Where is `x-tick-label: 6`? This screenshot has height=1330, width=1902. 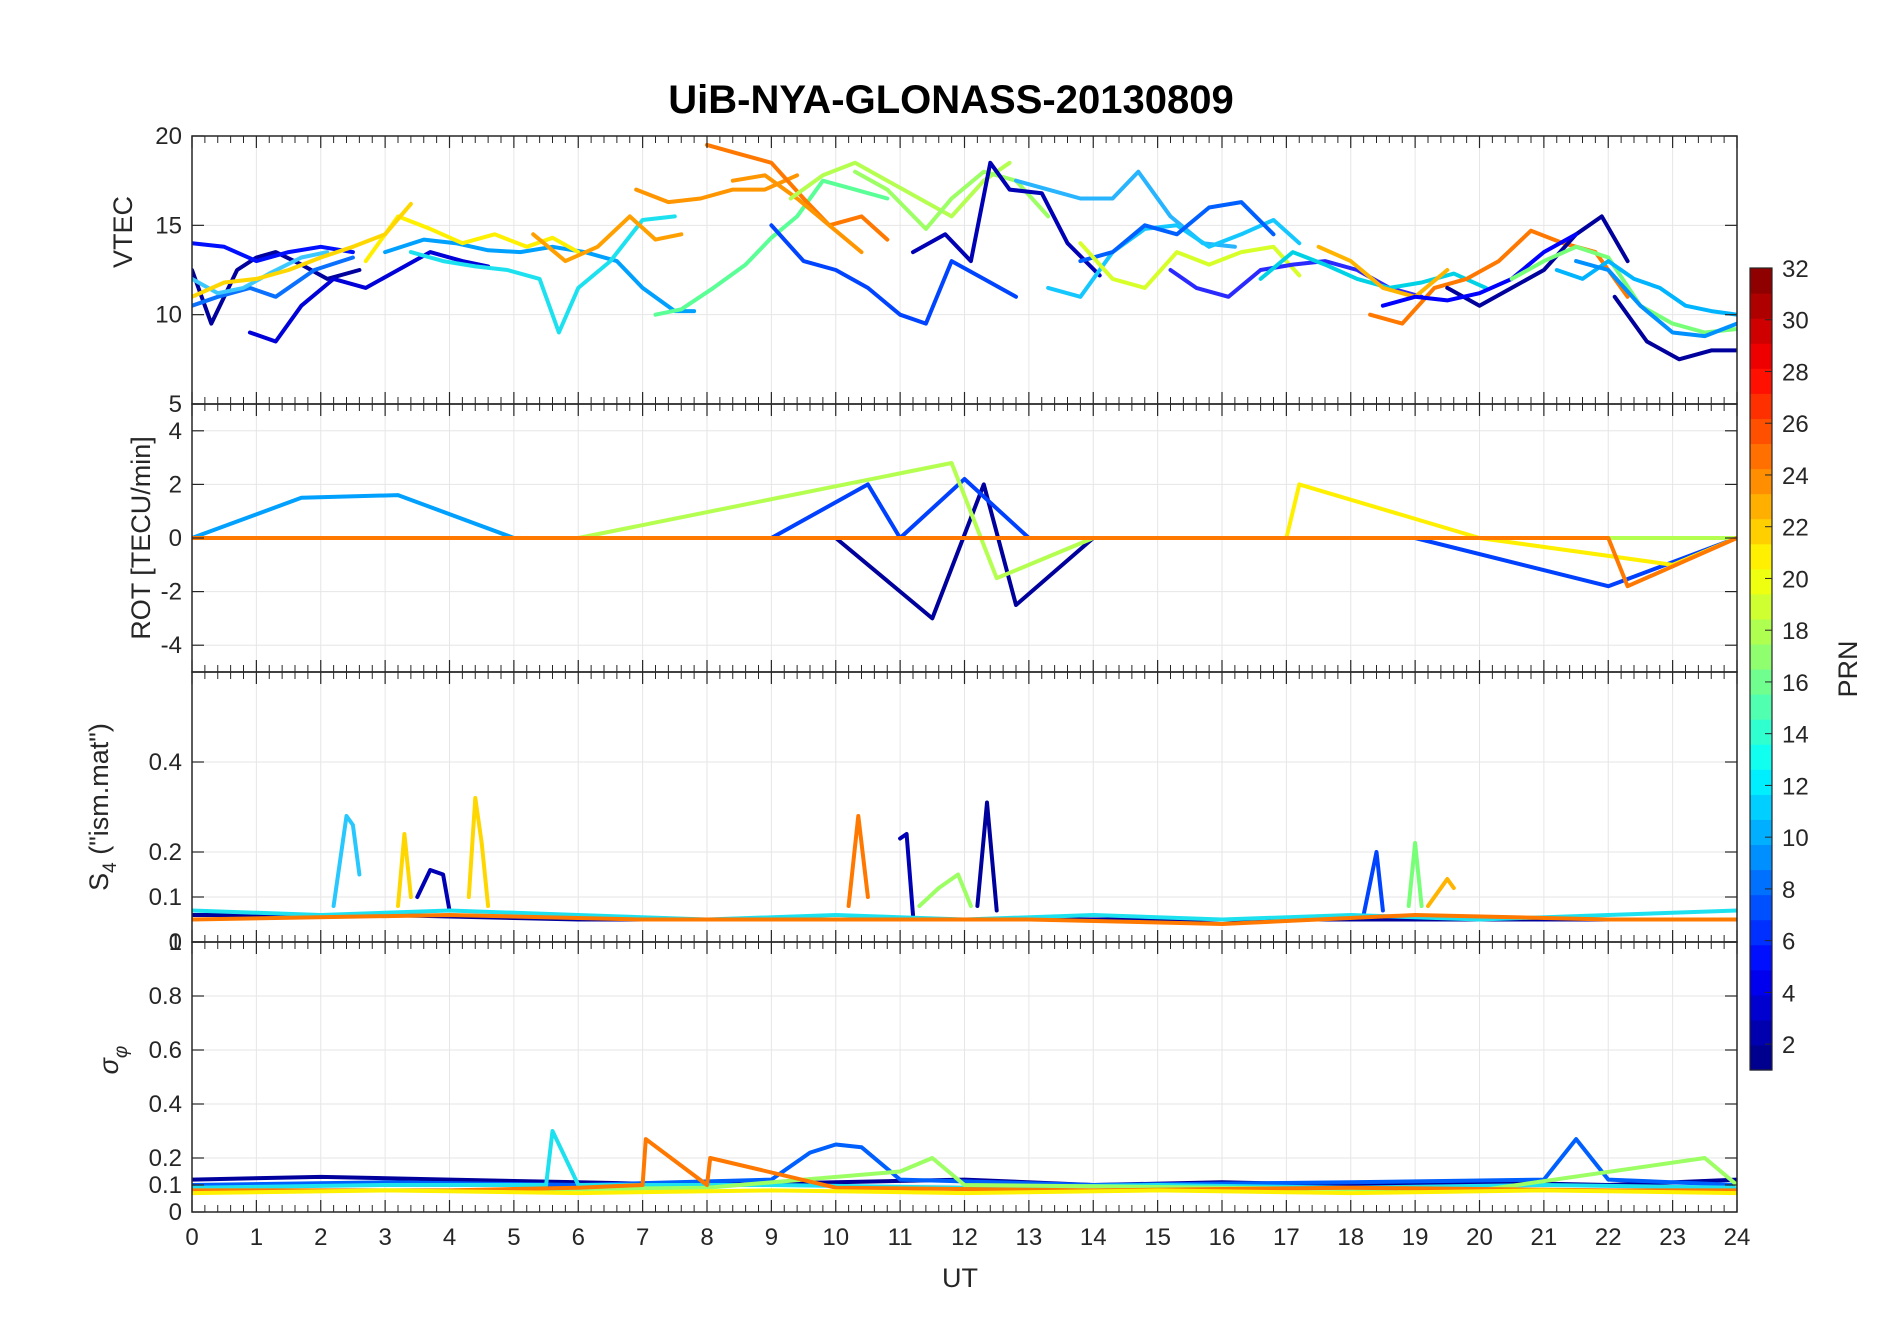
x-tick-label: 6 is located at coordinates (578, 1237).